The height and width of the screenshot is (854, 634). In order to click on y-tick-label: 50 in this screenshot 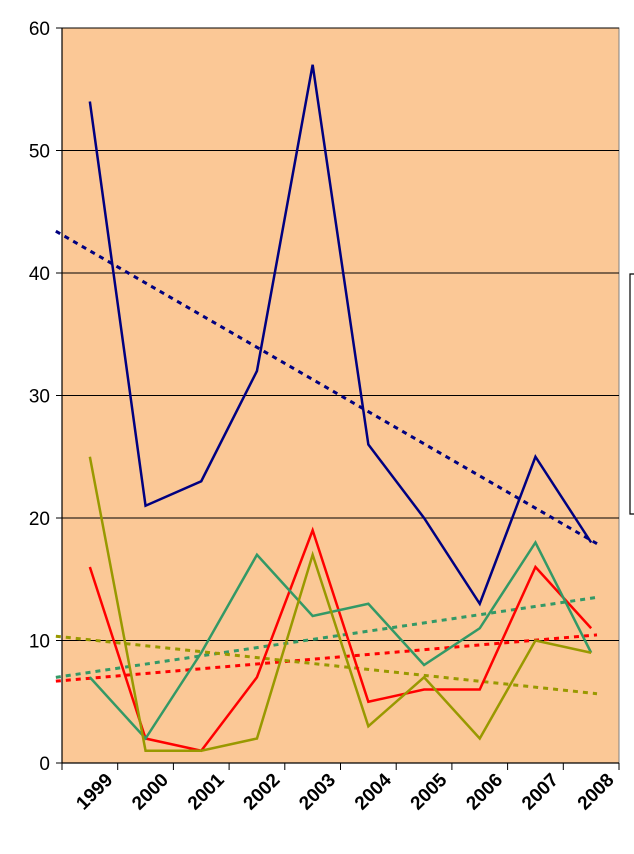, I will do `click(39, 152)`.